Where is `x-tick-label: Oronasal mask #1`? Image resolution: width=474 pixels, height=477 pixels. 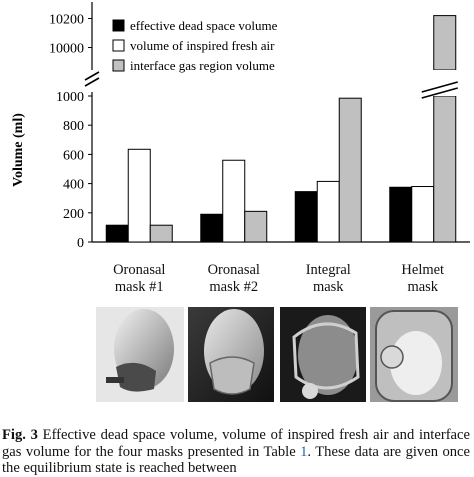
x-tick-label: Oronasal mask #1 is located at coordinates (139, 278).